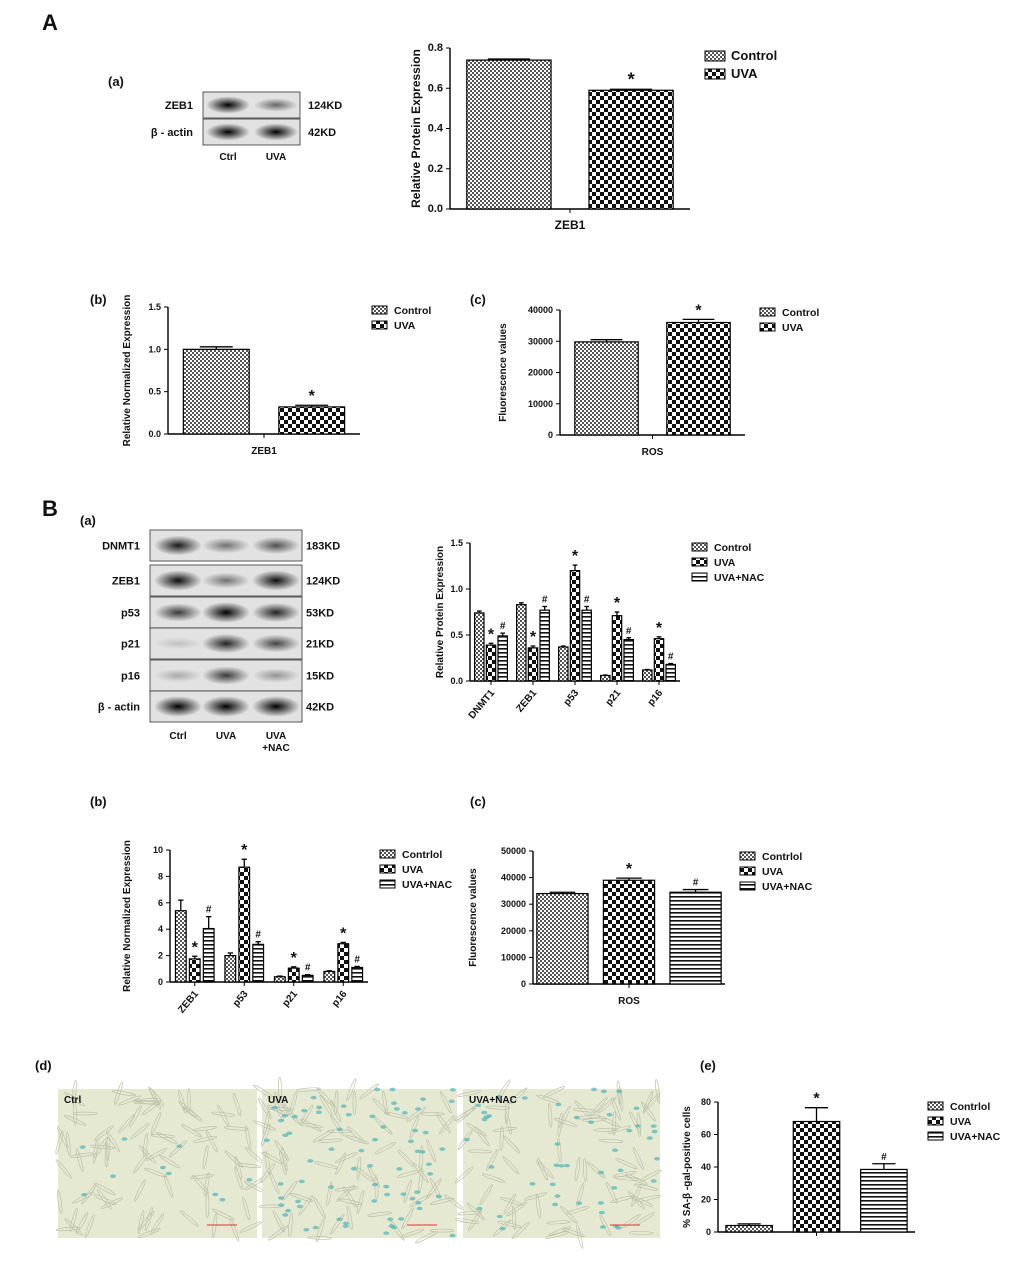 The width and height of the screenshot is (1020, 1262). What do you see at coordinates (436, 129) in the screenshot?
I see `y-tick-label: 0.4` at bounding box center [436, 129].